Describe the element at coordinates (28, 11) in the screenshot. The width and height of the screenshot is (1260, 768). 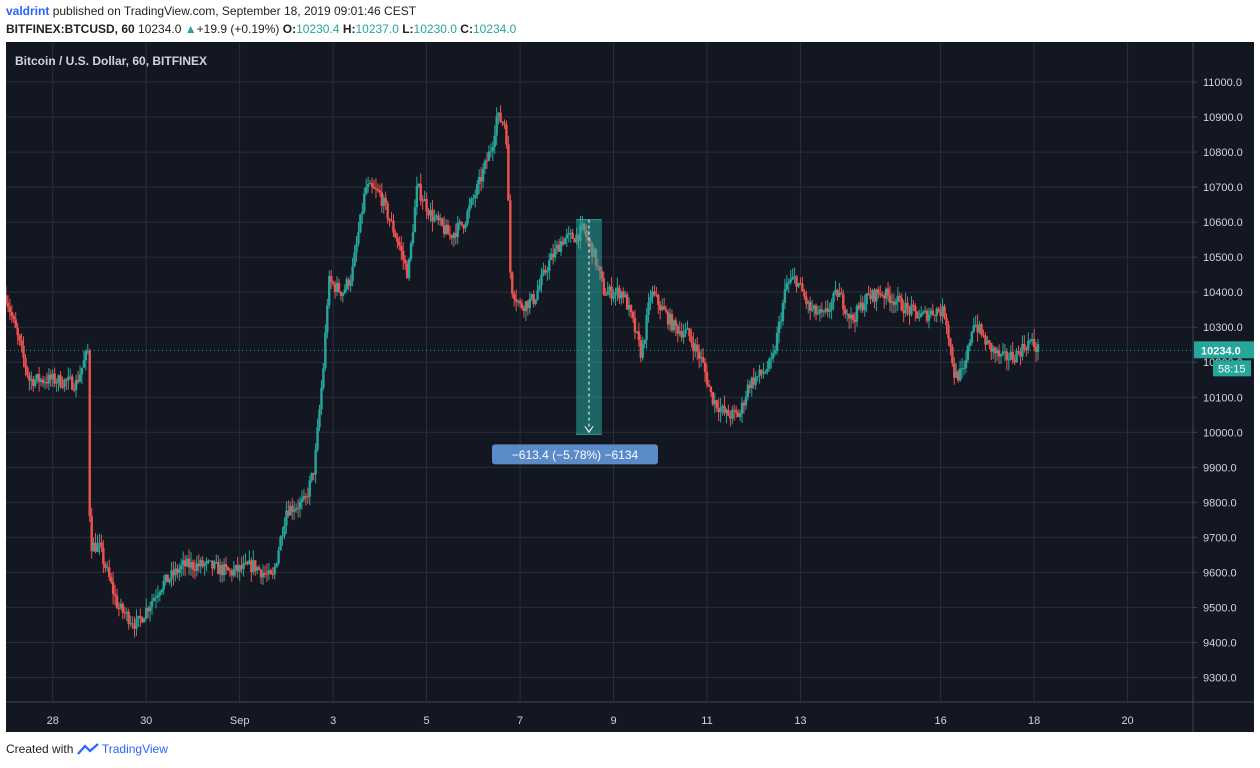
I see `author-link: valdrint` at that location.